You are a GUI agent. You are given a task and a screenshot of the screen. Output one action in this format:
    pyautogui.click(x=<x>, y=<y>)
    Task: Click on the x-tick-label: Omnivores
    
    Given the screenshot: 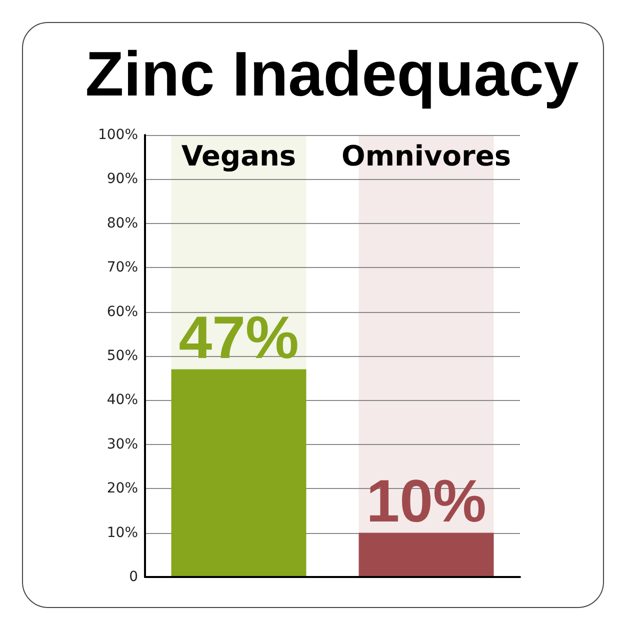 What is the action you would take?
    pyautogui.click(x=426, y=156)
    